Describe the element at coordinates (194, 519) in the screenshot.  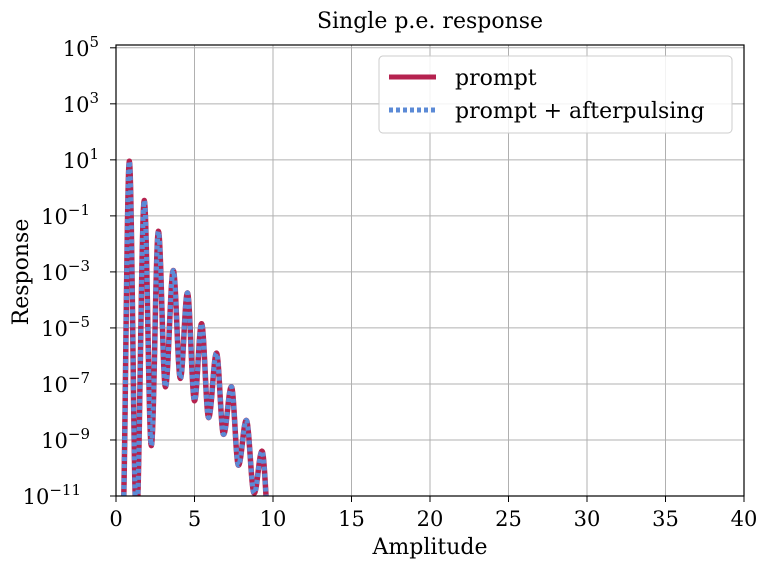
I see `x-tick-label: 5` at that location.